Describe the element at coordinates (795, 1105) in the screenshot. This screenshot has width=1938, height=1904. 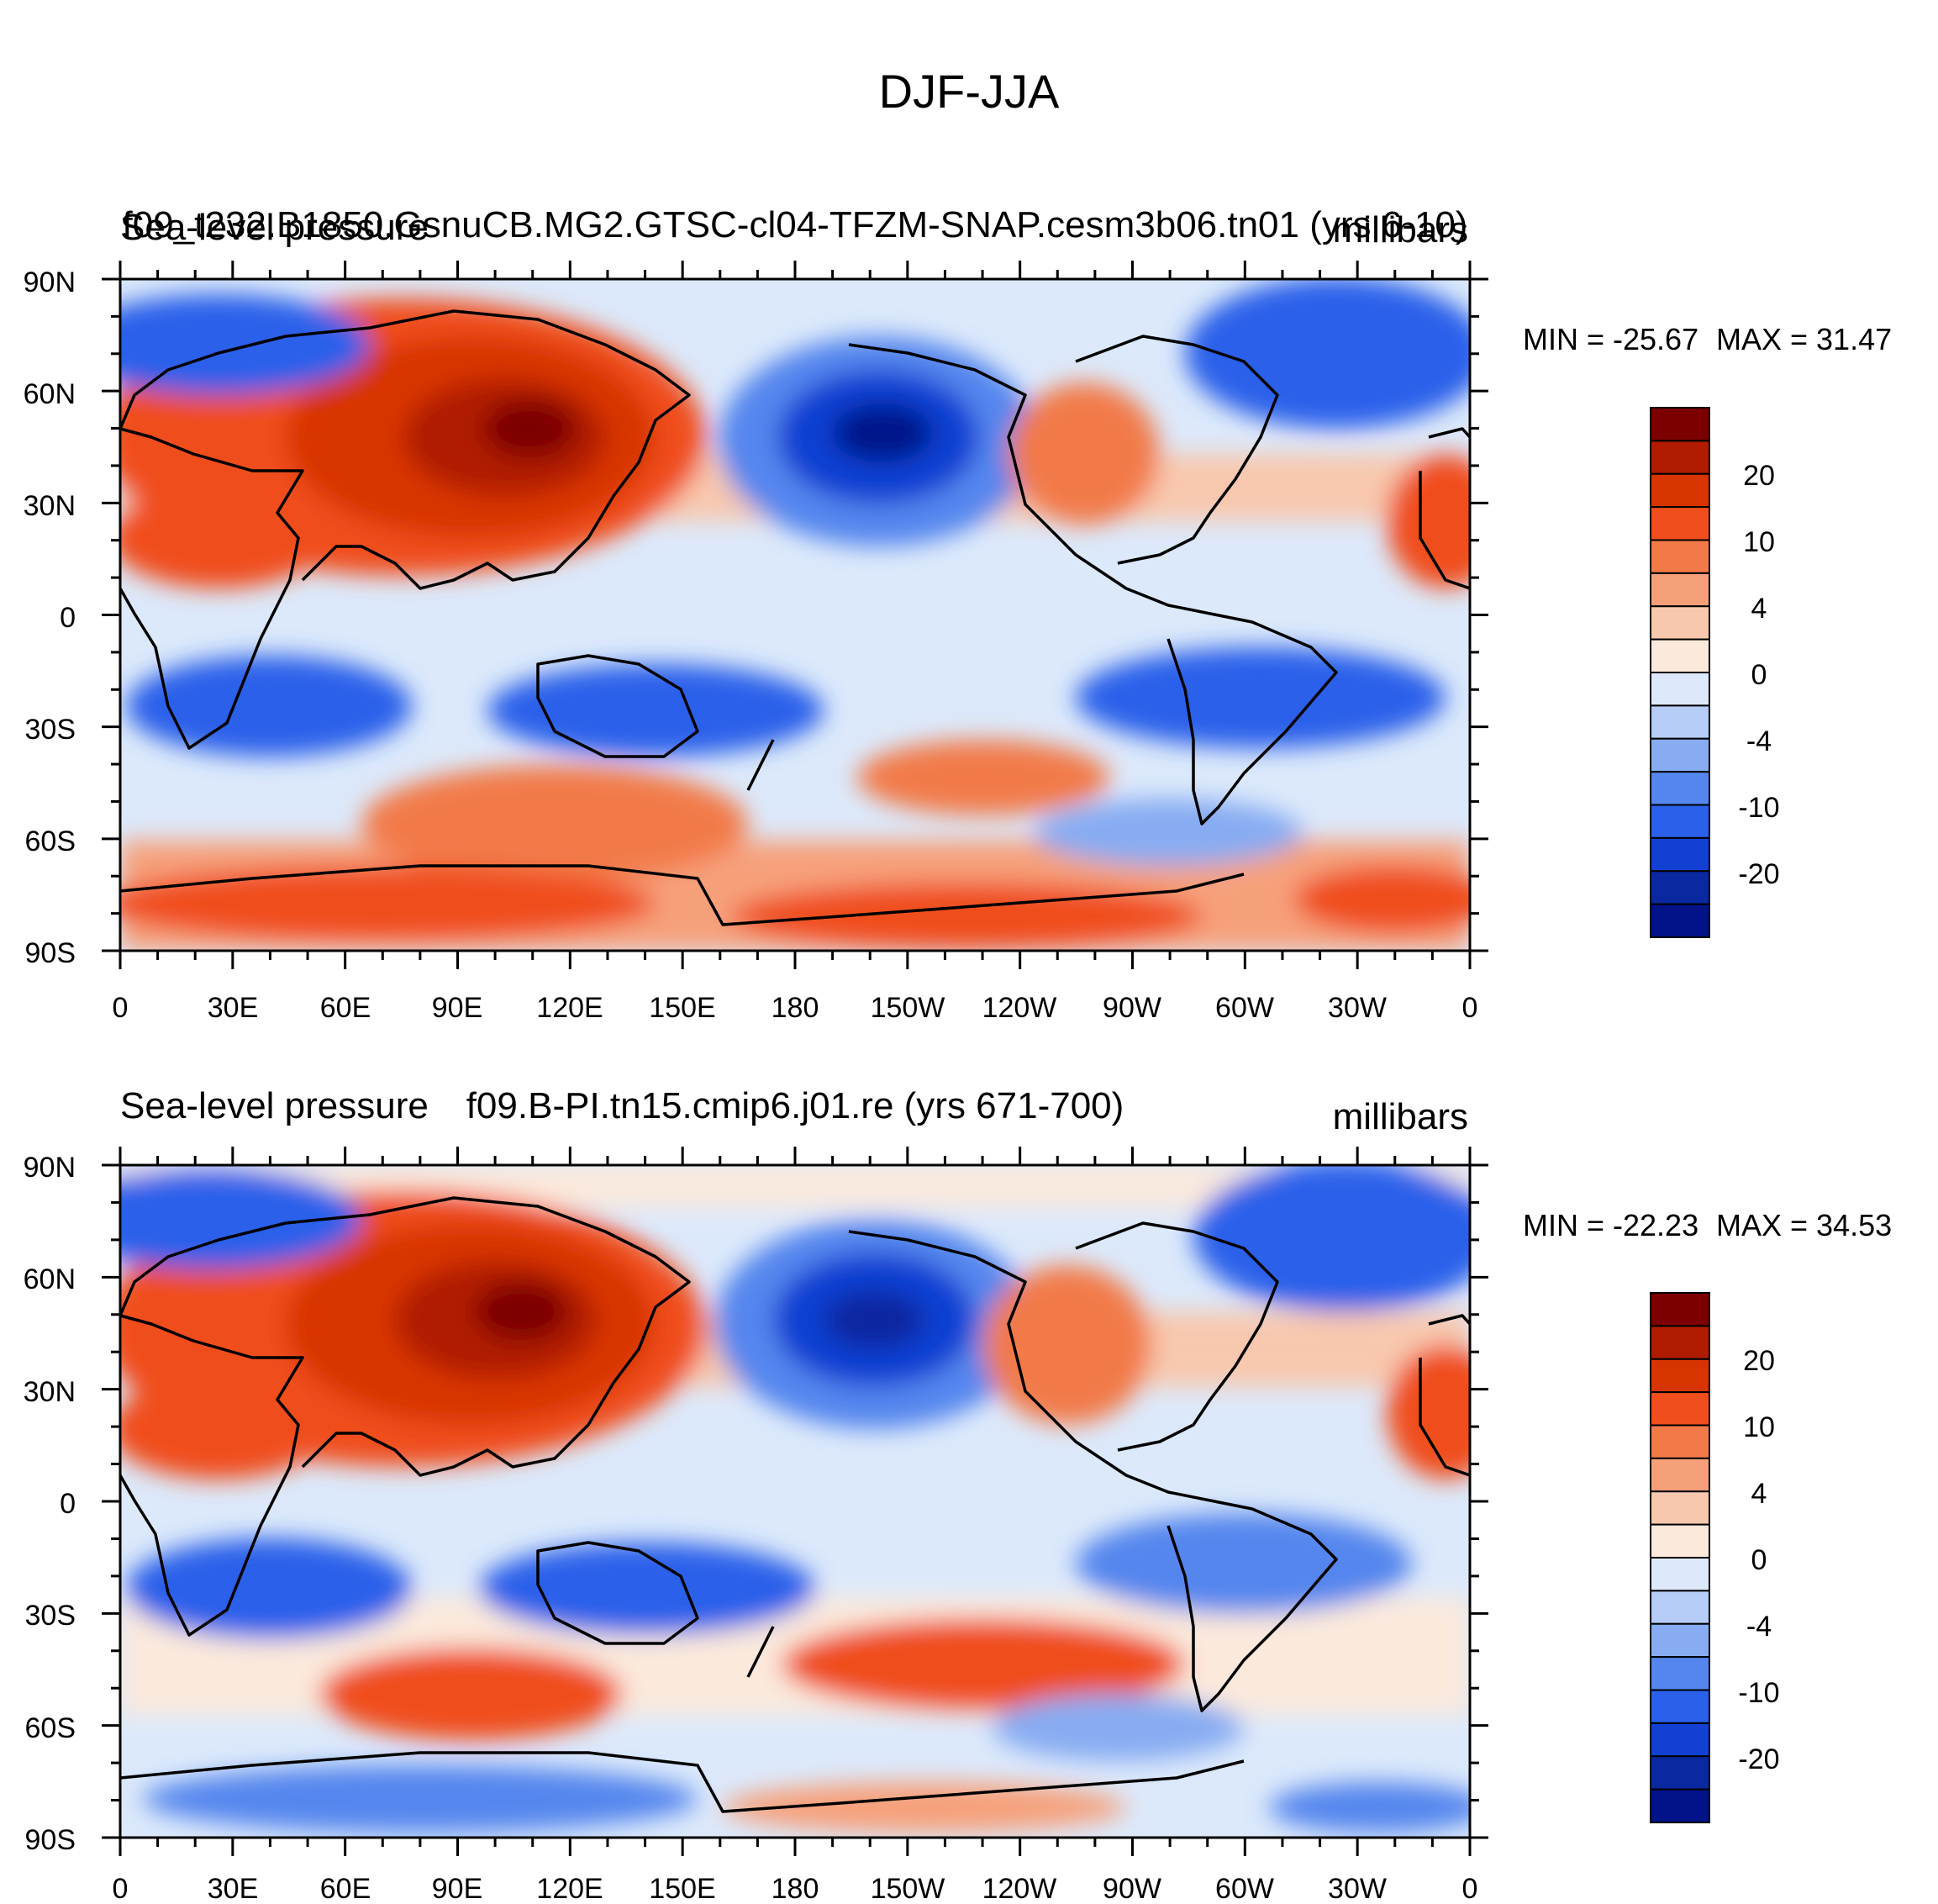
I see `panel-2-center-title: f09.B-PI.tn15.cmip6.j01.re (yrs 671-700)` at that location.